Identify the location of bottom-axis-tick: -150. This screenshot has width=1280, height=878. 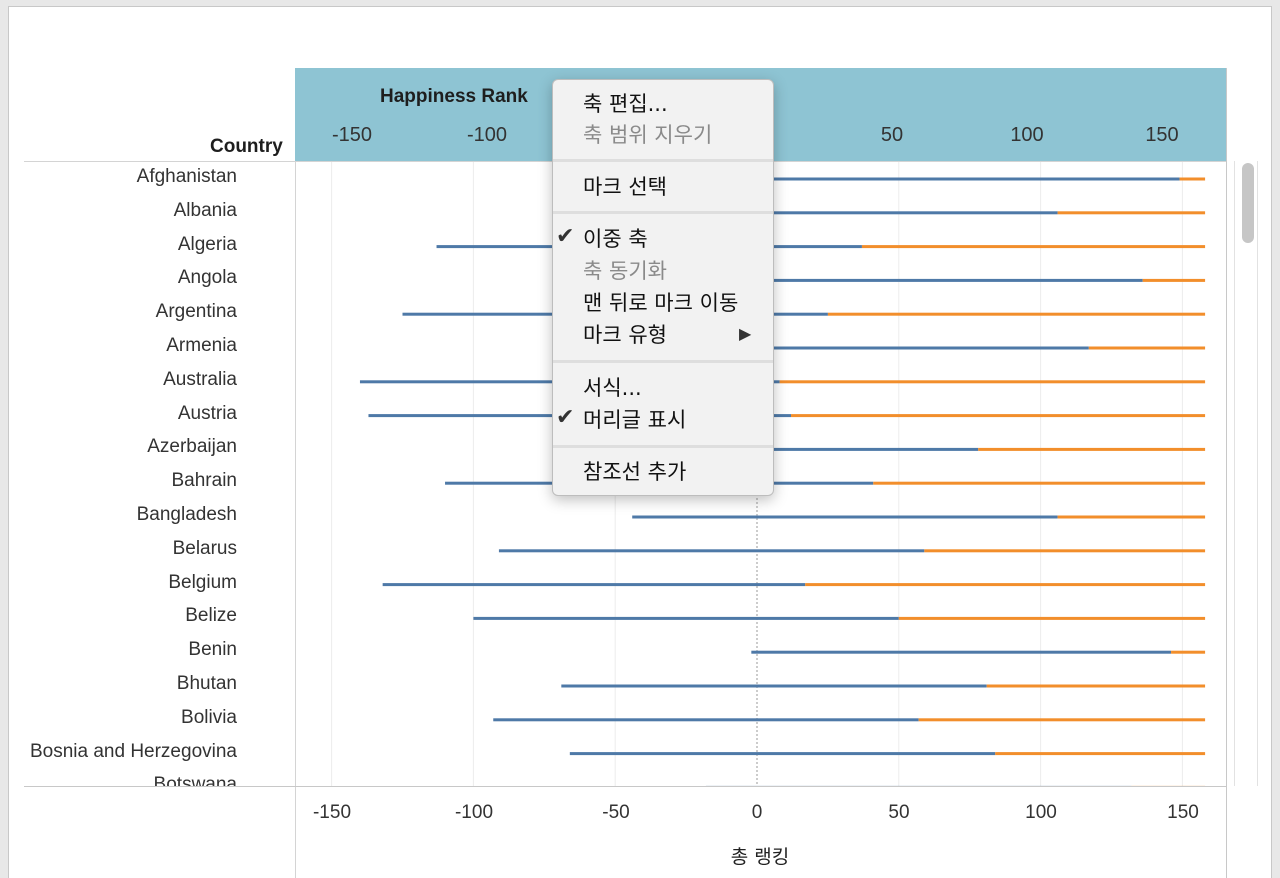
(332, 812).